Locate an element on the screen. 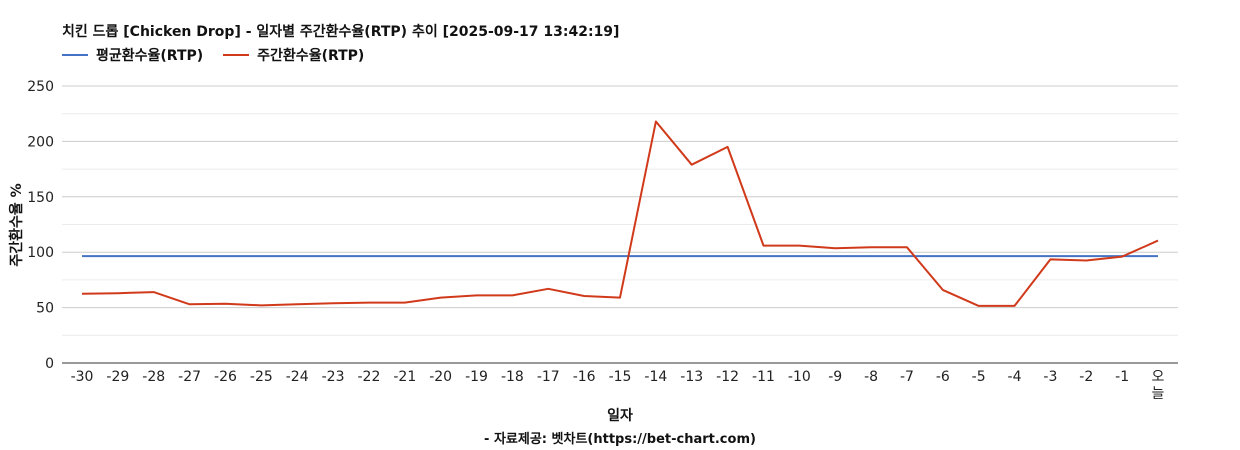 This screenshot has height=450, width=1240. x-tick-label: -15 is located at coordinates (620, 377).